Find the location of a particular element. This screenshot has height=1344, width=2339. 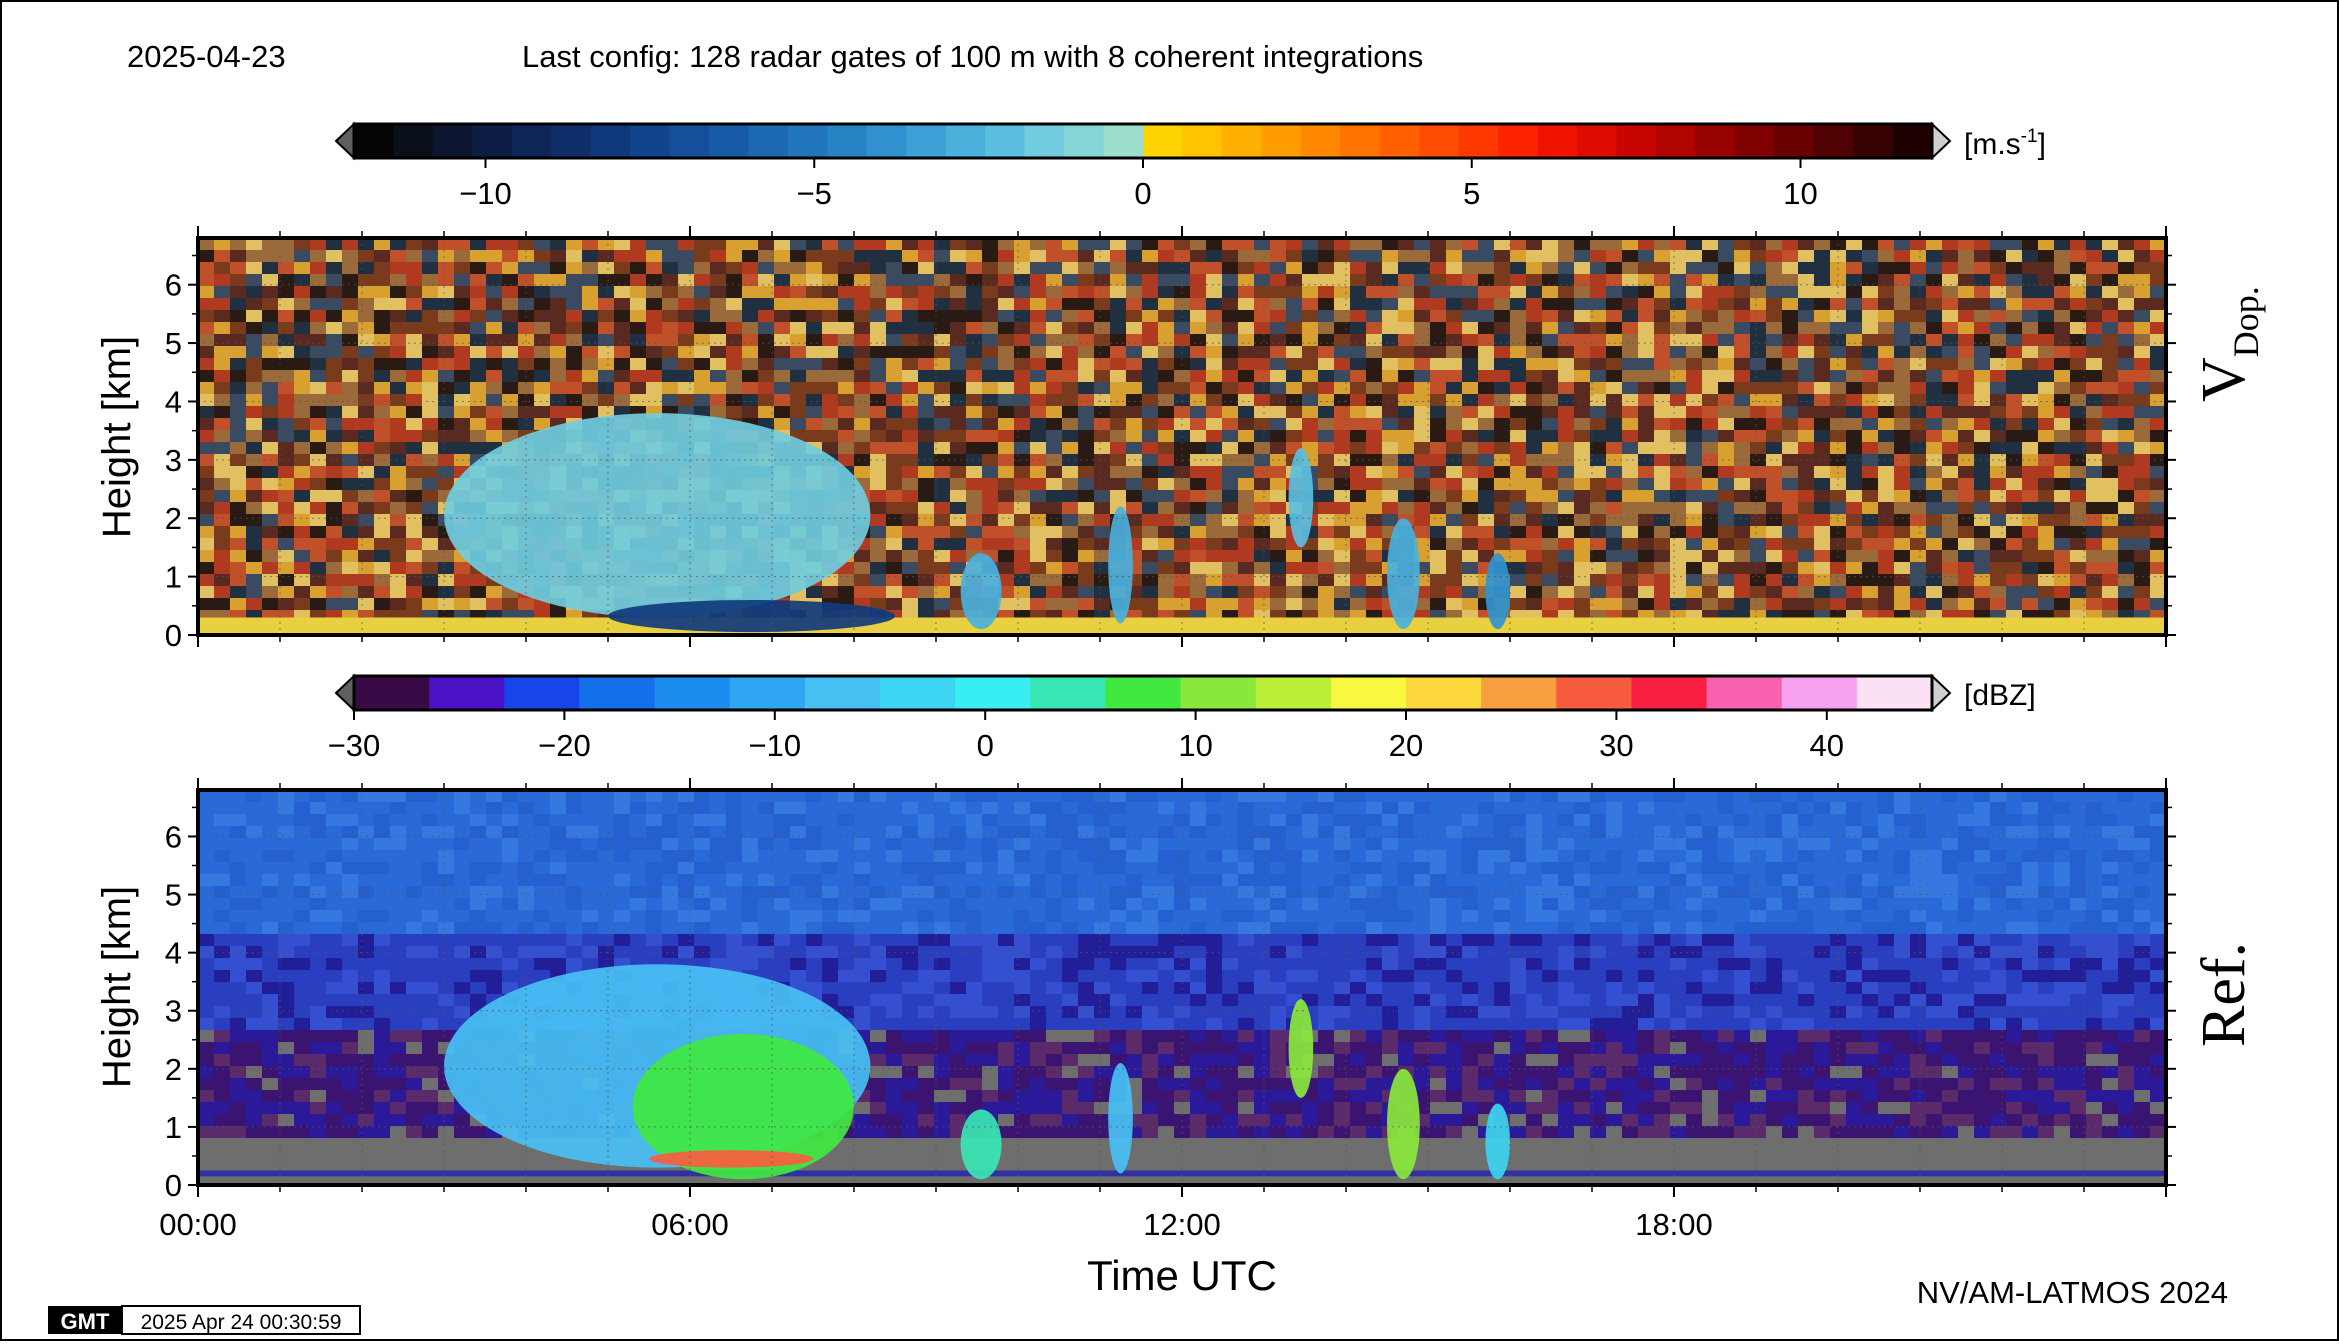

reflectivity-ytick-label: 4 is located at coordinates (173, 953).